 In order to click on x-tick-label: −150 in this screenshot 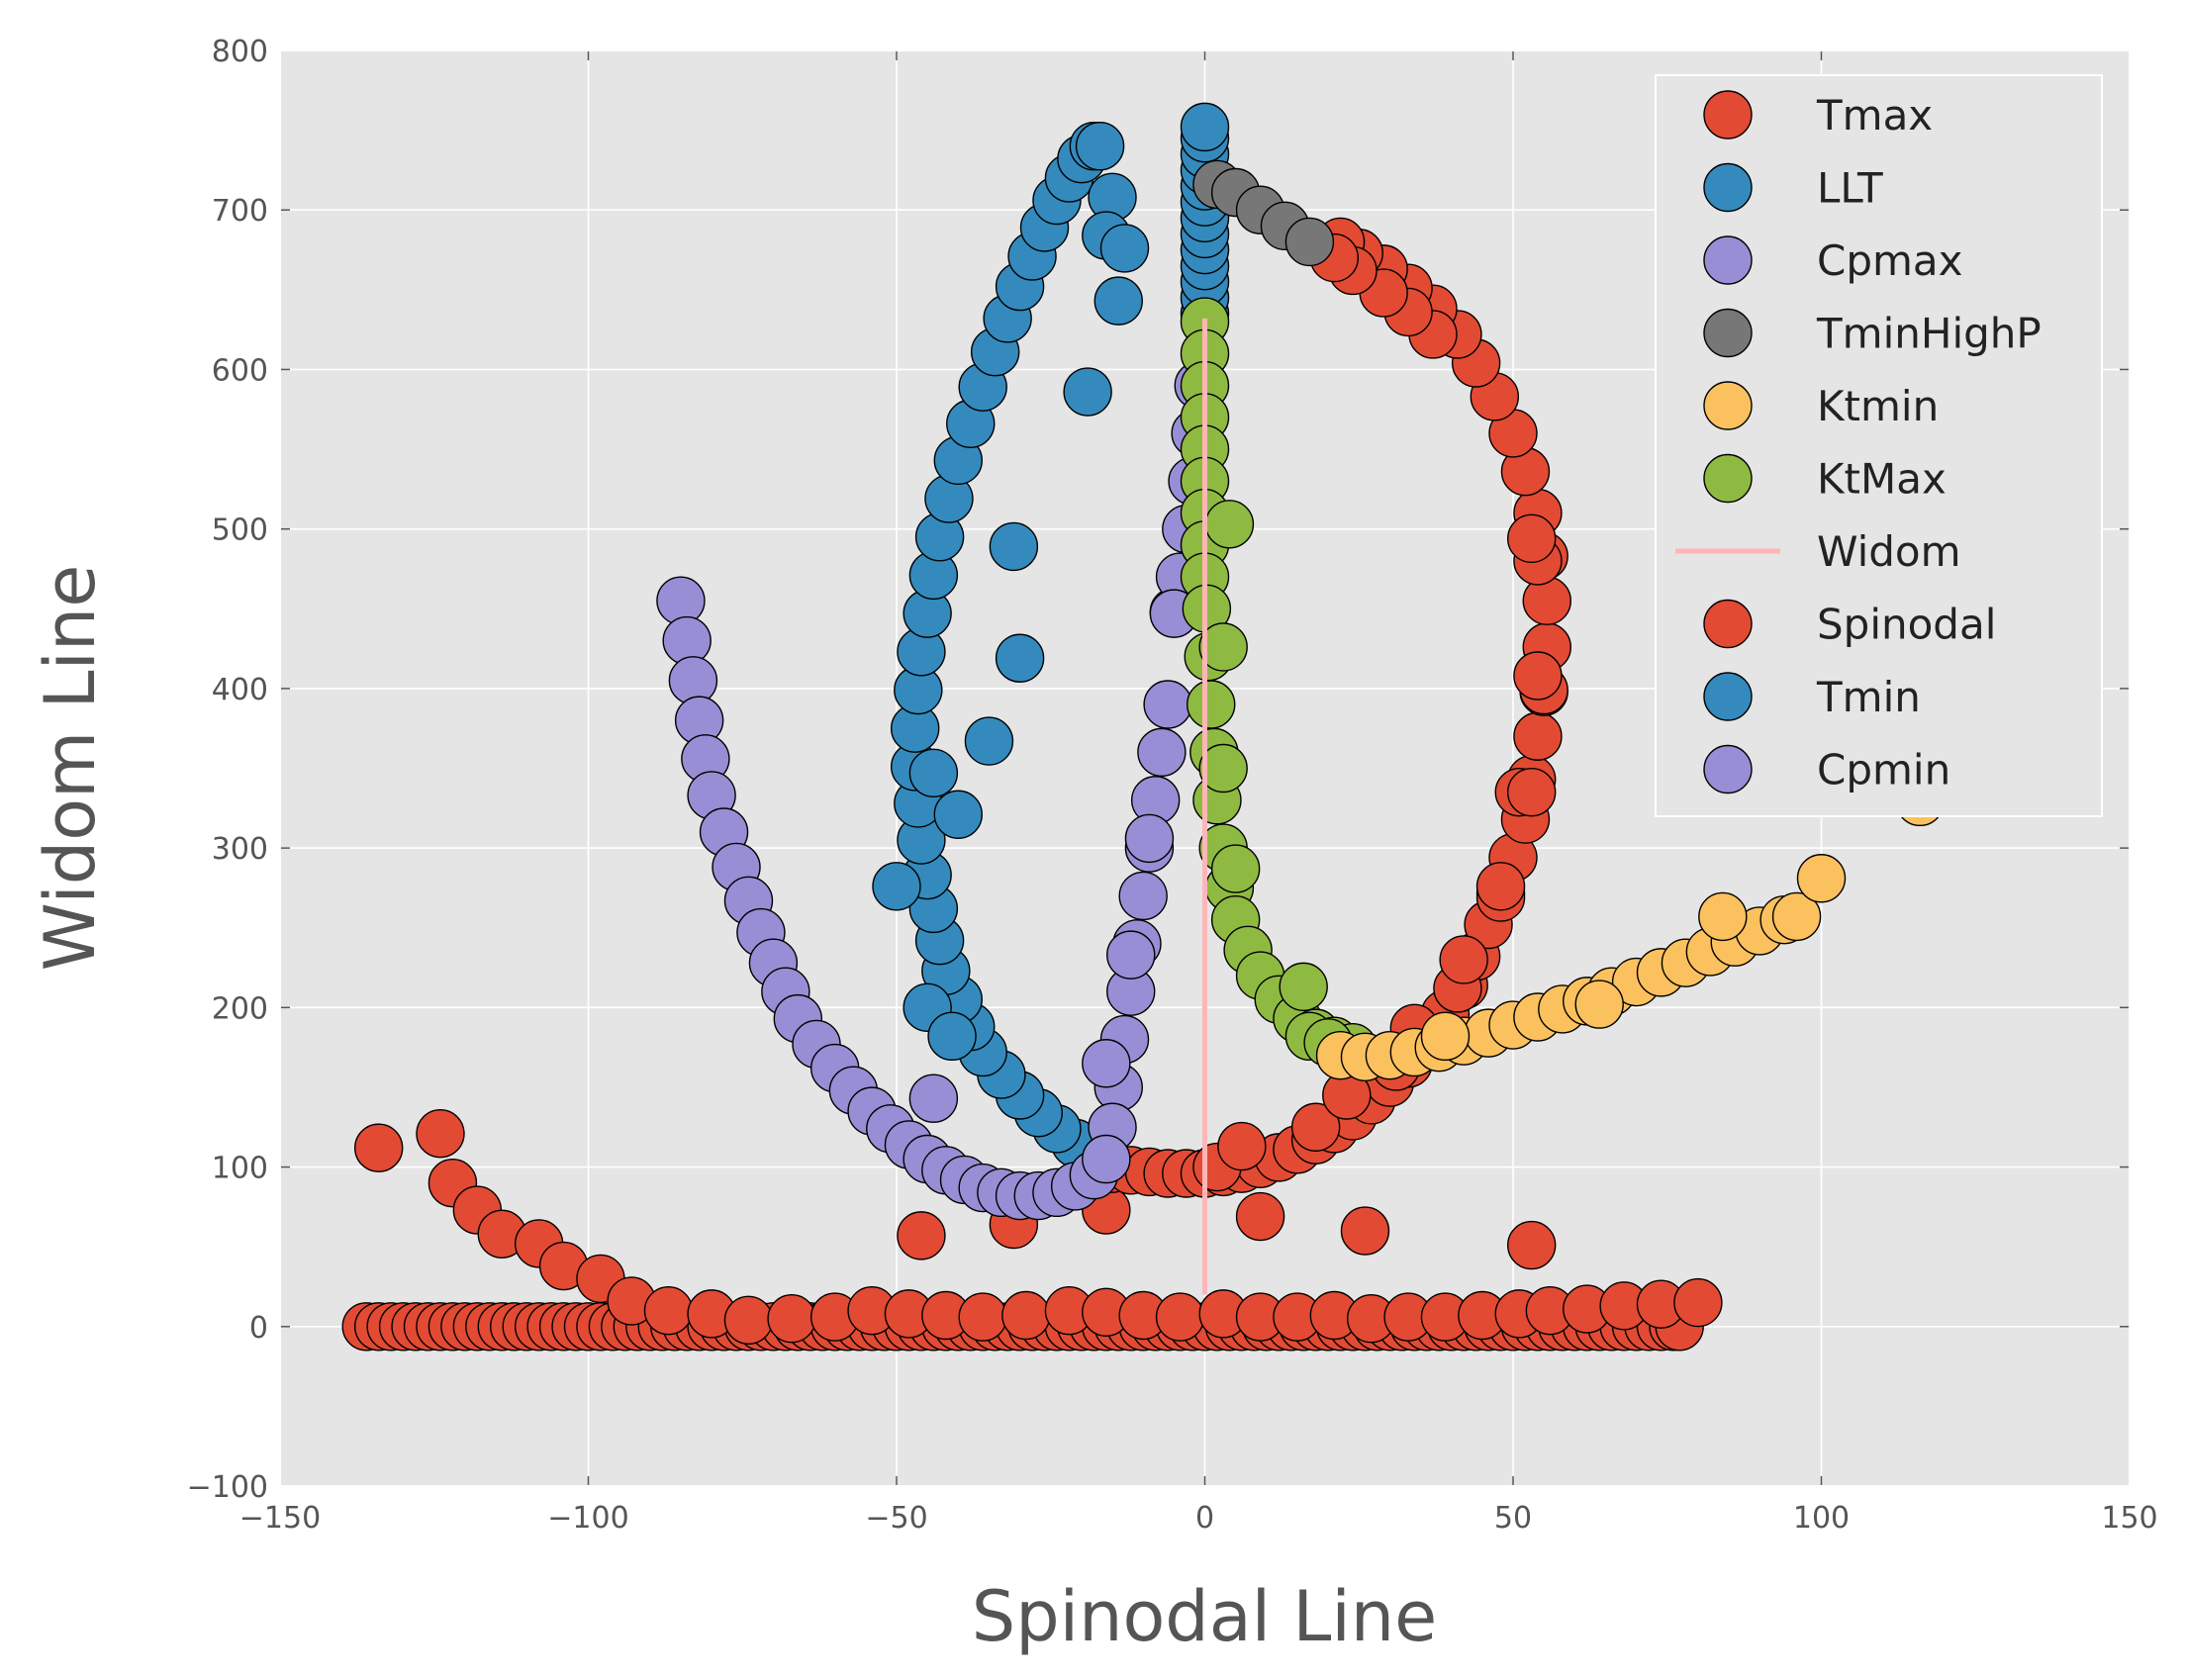, I will do `click(280, 1518)`.